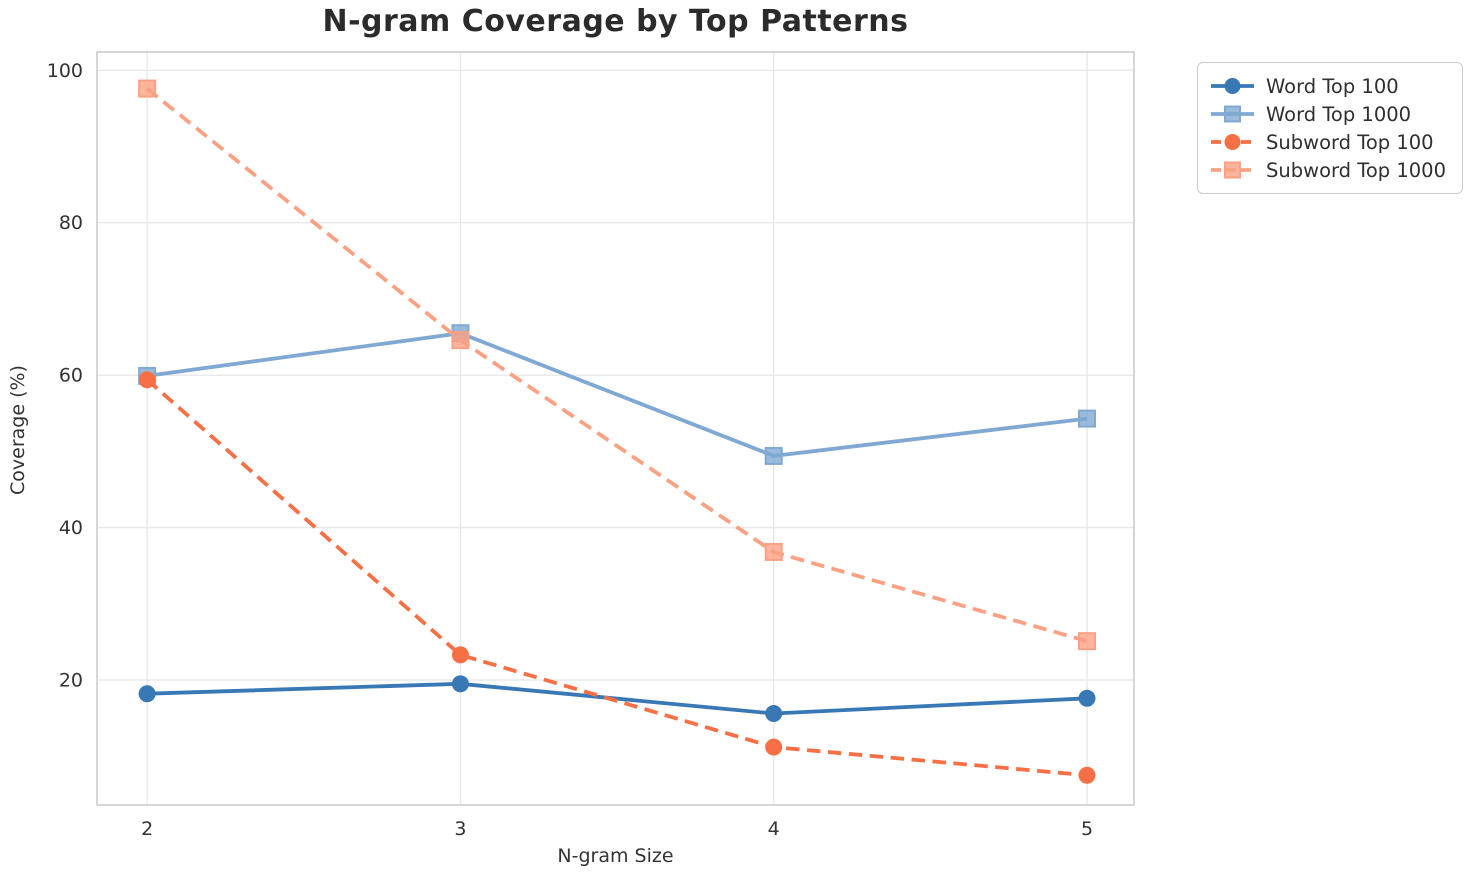 Image resolution: width=1478 pixels, height=885 pixels. What do you see at coordinates (71, 681) in the screenshot?
I see `y-tick-label: 20` at bounding box center [71, 681].